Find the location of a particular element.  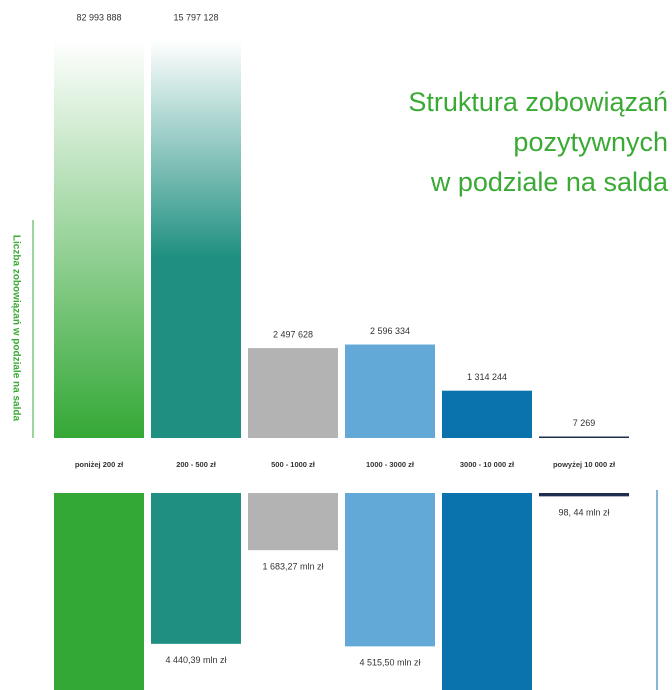

value-label: 98, 44 mln zł is located at coordinates (583, 513).